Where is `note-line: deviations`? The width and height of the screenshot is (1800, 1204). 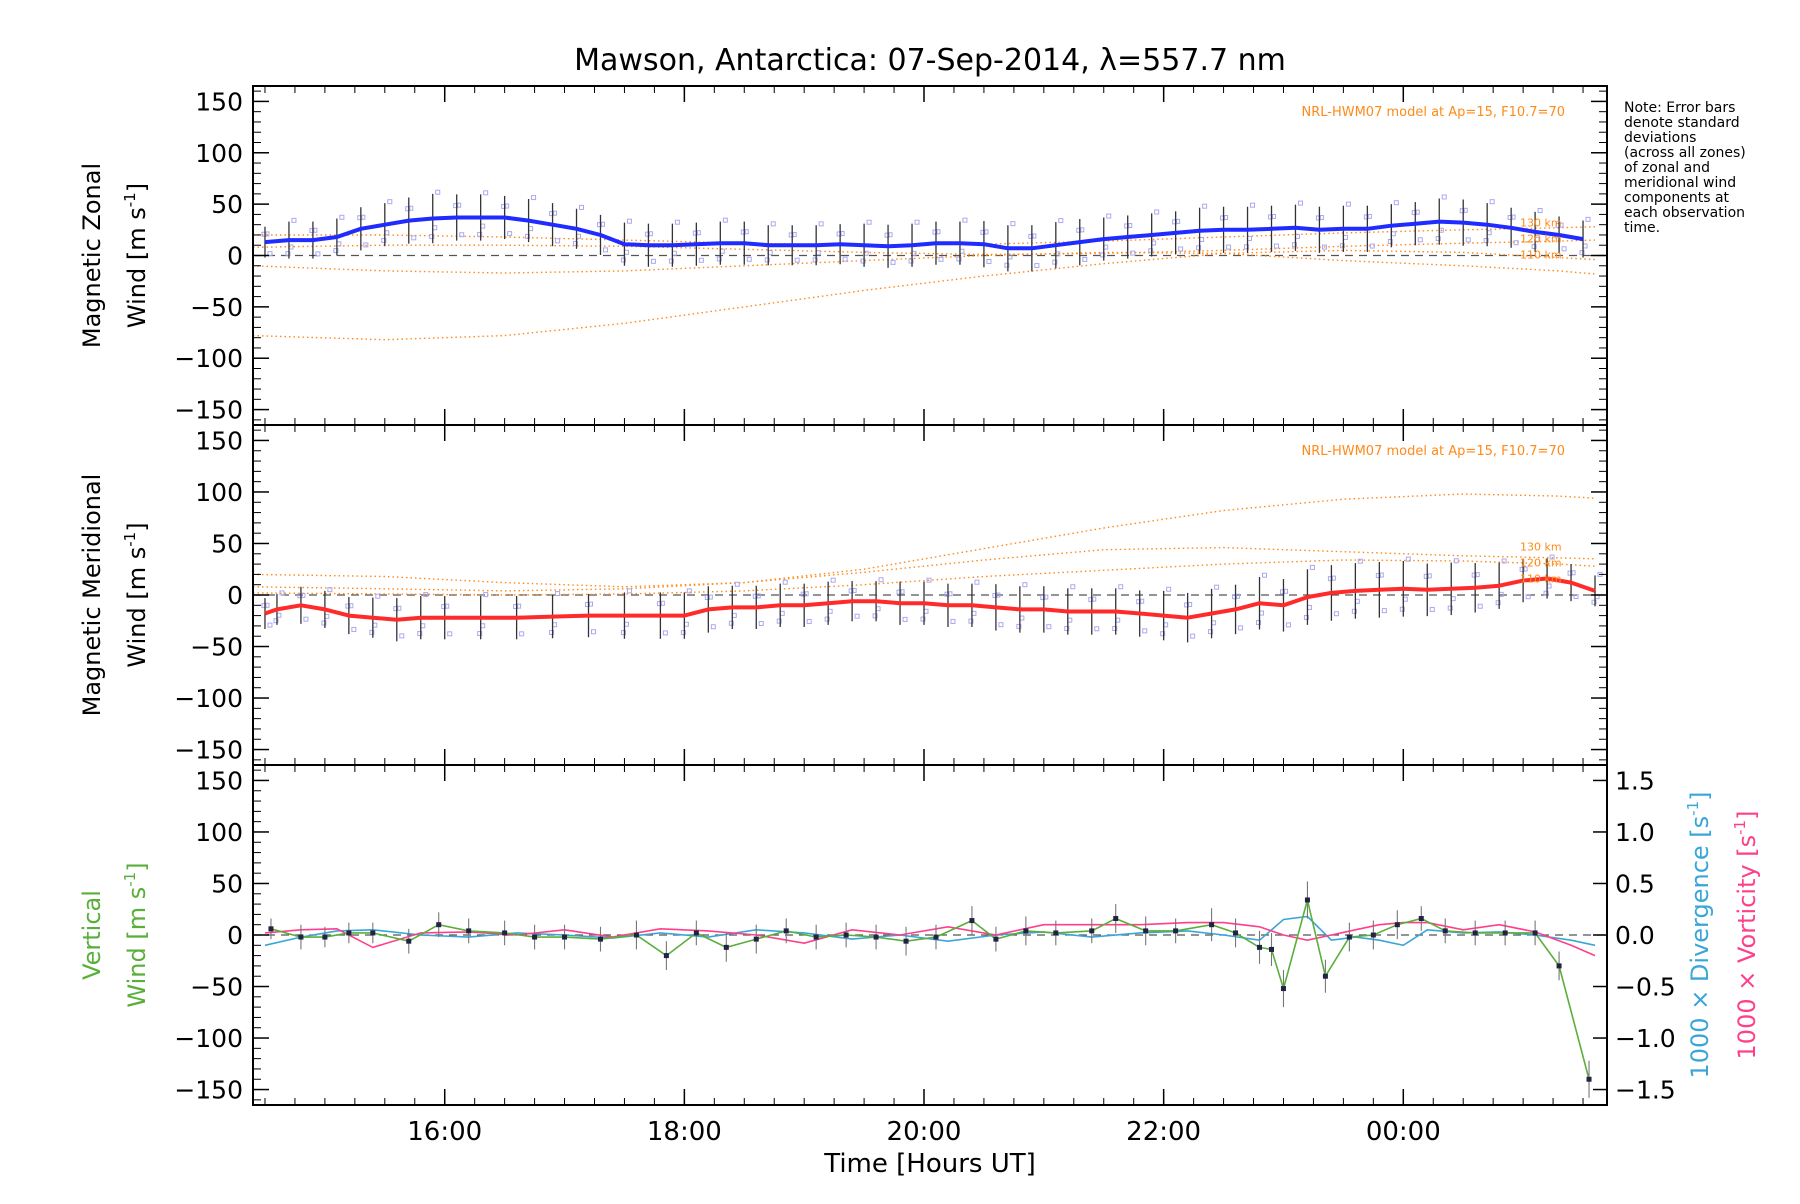 note-line: deviations is located at coordinates (1660, 138).